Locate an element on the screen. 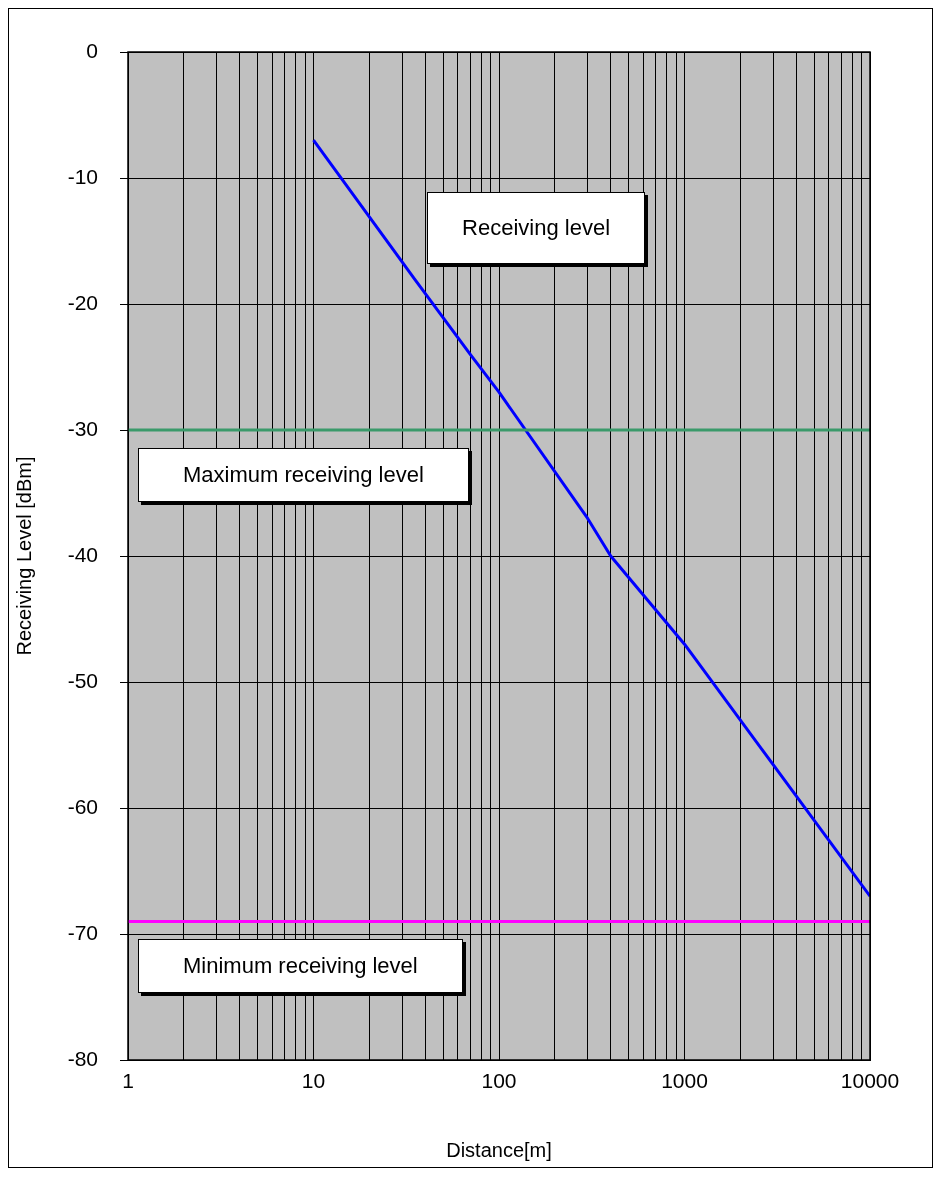  x-axis-title: Distance[m] is located at coordinates (499, 1149).